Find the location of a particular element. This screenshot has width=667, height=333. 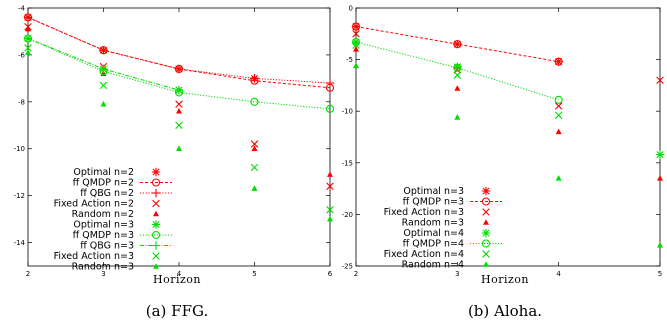

x-axis-label-aloha: Horizon is located at coordinates (505, 279).